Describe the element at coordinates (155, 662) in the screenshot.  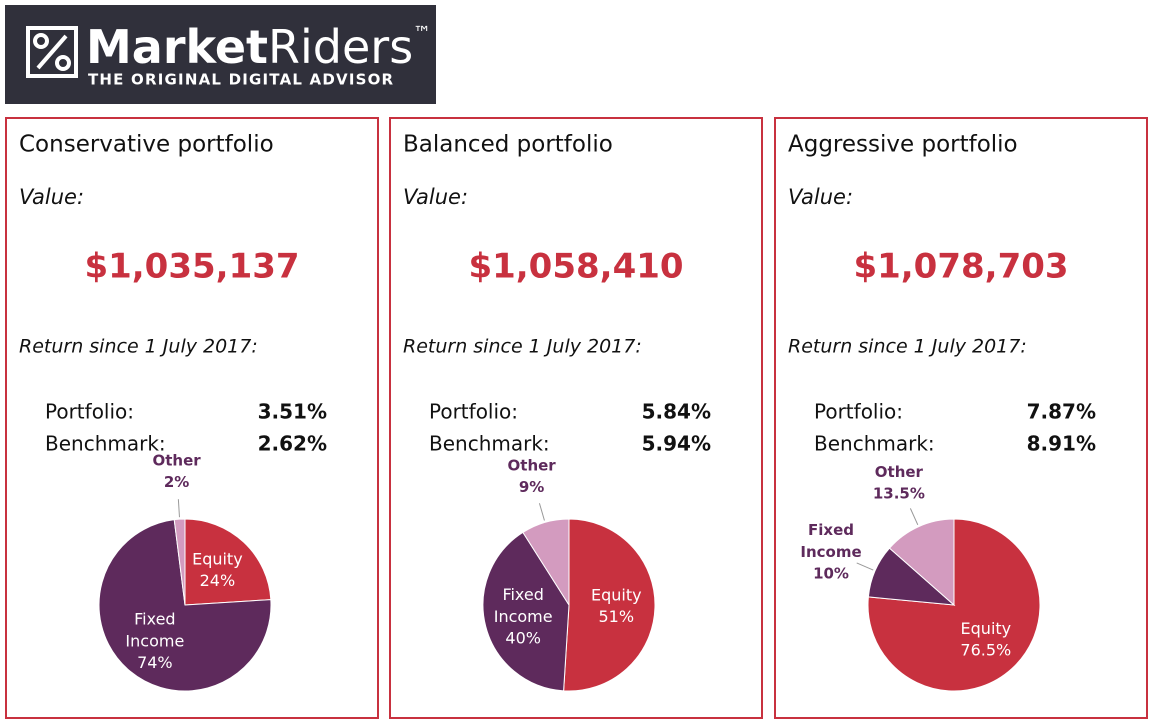
I see `slice-value-label: 74%` at that location.